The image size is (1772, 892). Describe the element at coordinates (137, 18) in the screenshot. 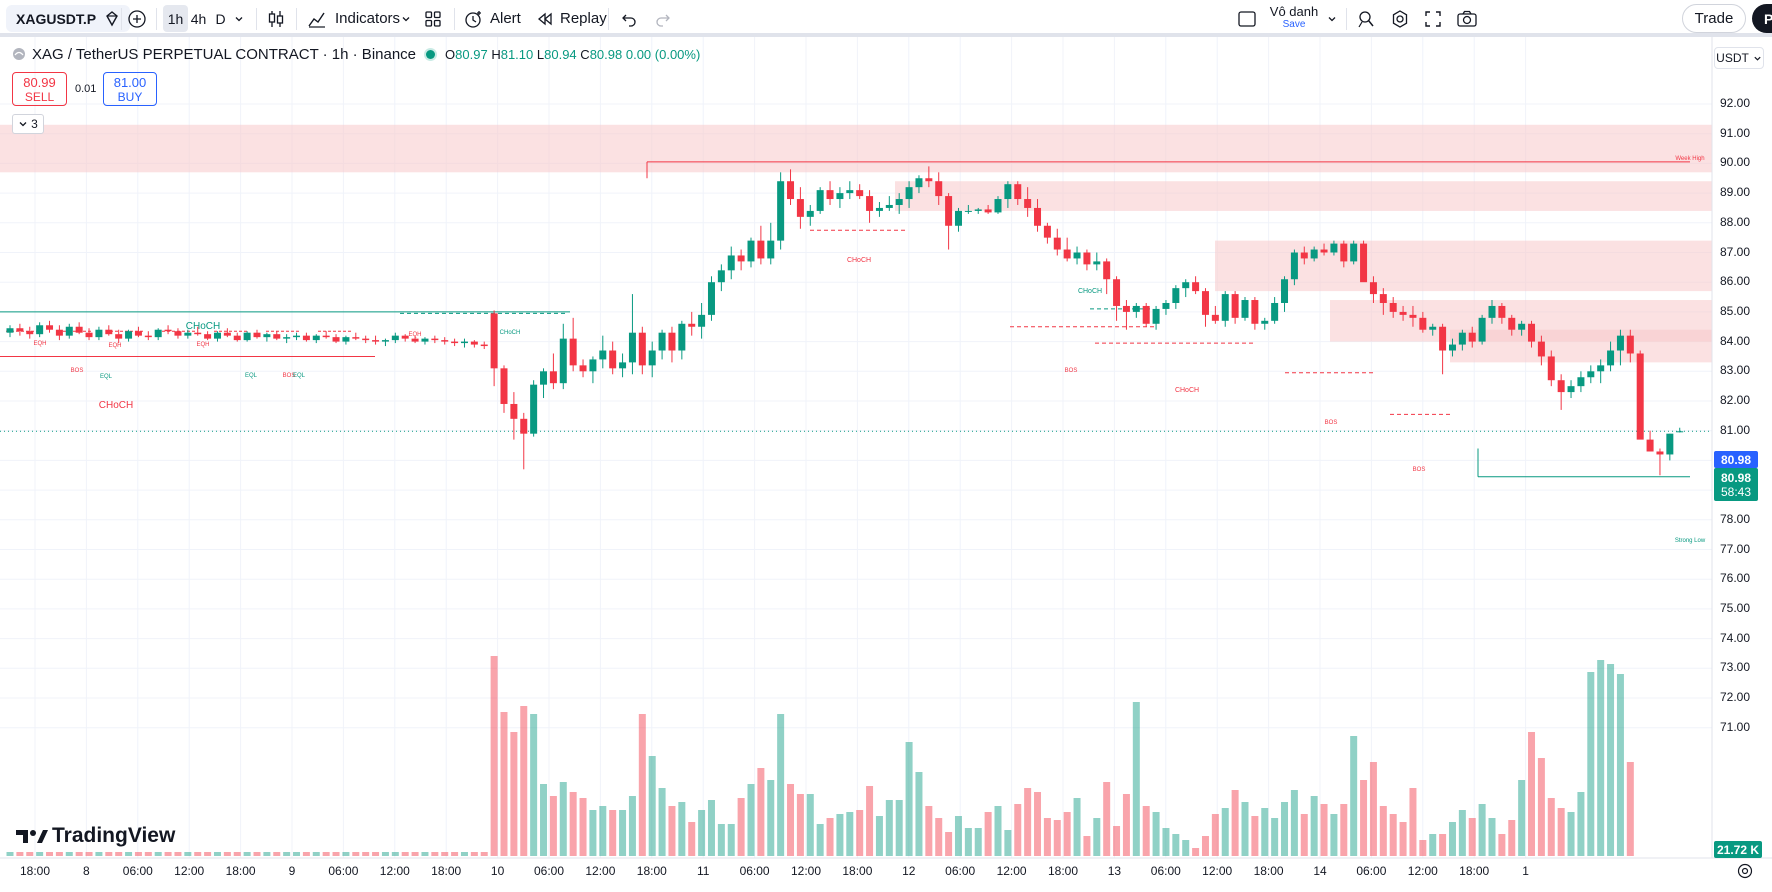

I see `add-symbol-icon` at that location.